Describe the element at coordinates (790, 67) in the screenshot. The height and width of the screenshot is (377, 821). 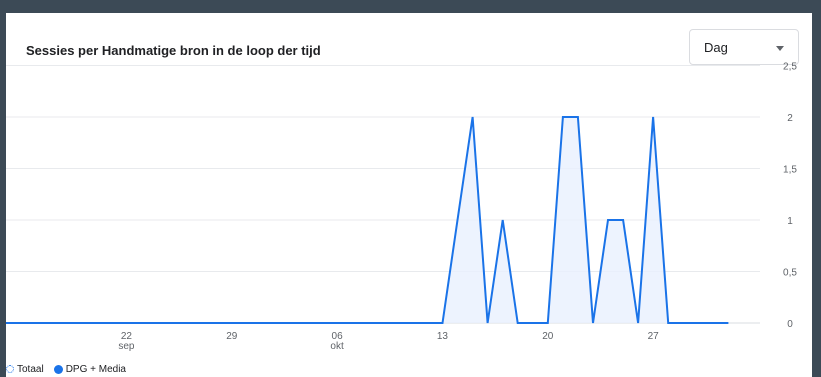
I see `y-tick-label: 2,5` at that location.